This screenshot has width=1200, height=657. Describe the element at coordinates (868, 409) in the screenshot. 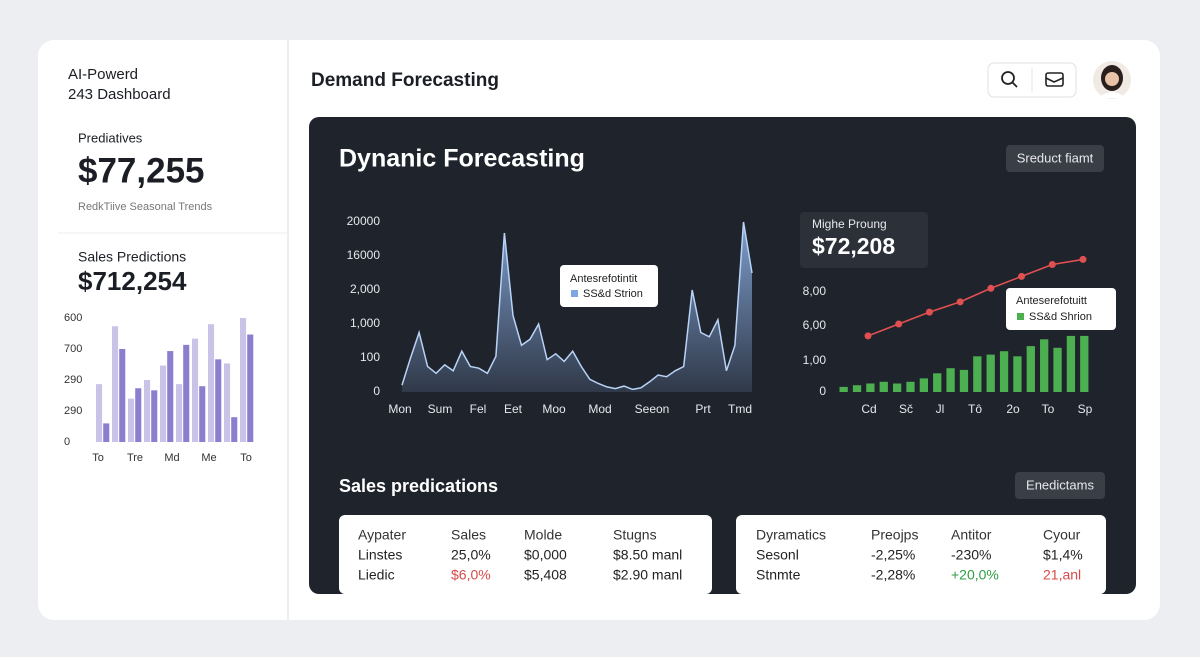

I see `x-tick-label: Cd` at that location.